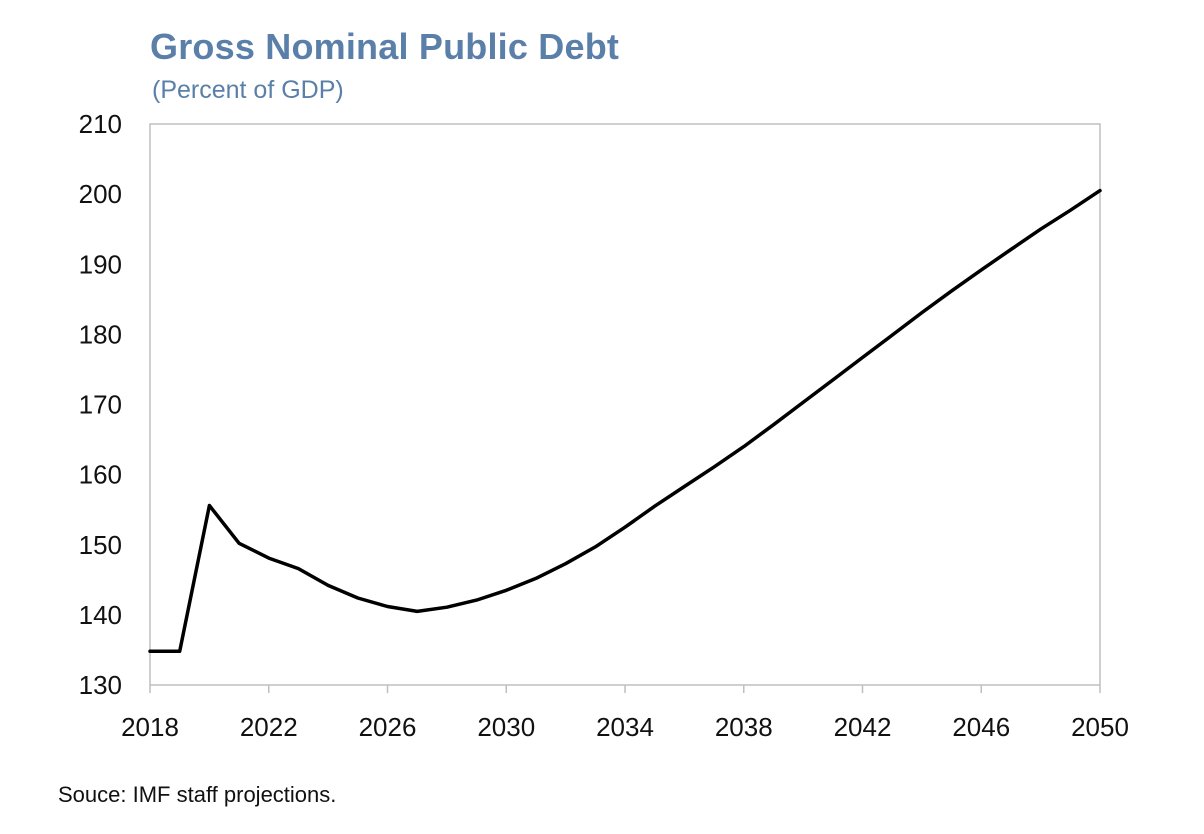  I want to click on y-tick-label: 140, so click(100, 615).